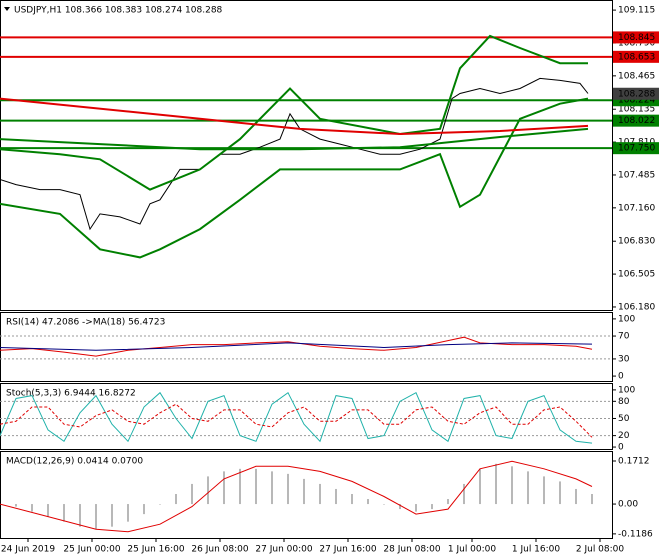  Describe the element at coordinates (636, 11) in the screenshot. I see `y-tick-label: 109.115` at that location.